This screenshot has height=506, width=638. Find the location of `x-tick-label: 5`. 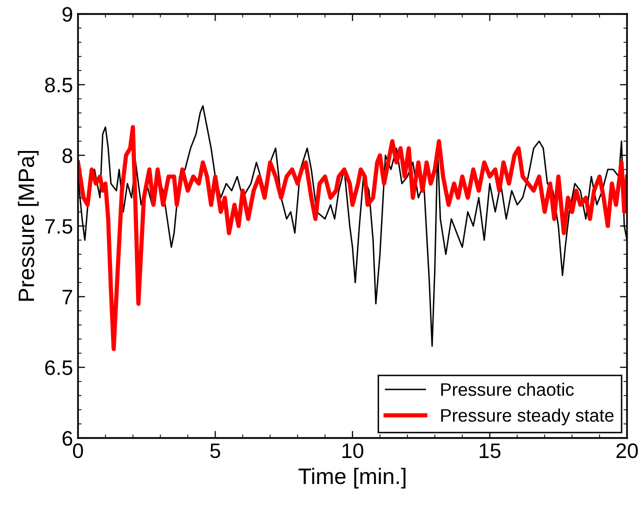

x-tick-label: 5 is located at coordinates (215, 451).